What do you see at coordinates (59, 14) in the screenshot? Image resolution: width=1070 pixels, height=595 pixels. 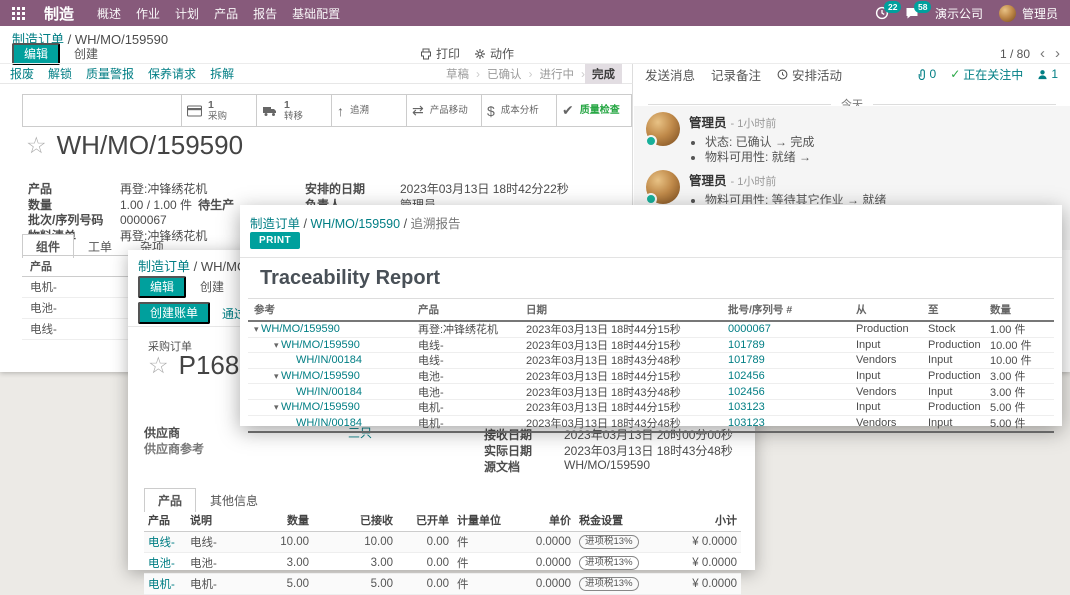 I see `app-name: 制造` at bounding box center [59, 14].